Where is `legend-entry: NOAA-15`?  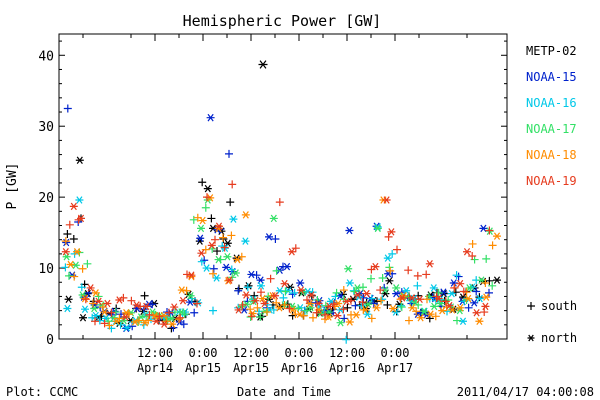 legend-entry: NOAA-15 is located at coordinates (551, 77).